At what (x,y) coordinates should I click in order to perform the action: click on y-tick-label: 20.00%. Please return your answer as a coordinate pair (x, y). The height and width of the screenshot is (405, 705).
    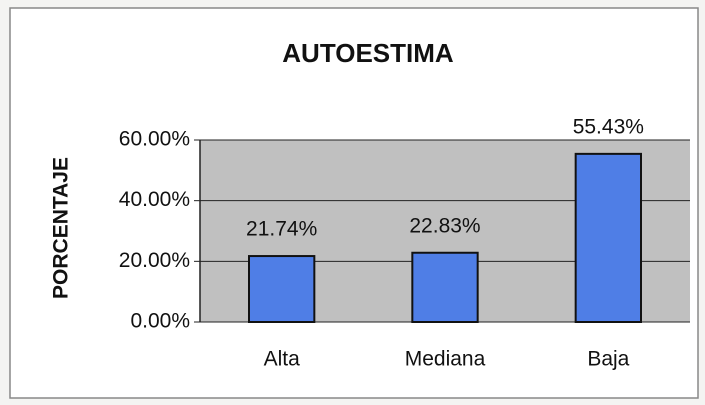
    Looking at the image, I should click on (154, 260).